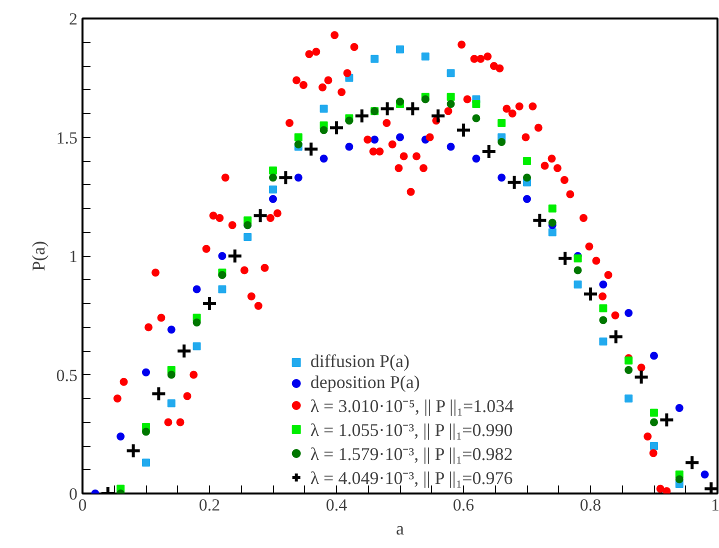 This screenshot has width=719, height=548. I want to click on legend-label: λ = 1.579·10⁻³, || P ||₁=0.982, so click(411, 454).